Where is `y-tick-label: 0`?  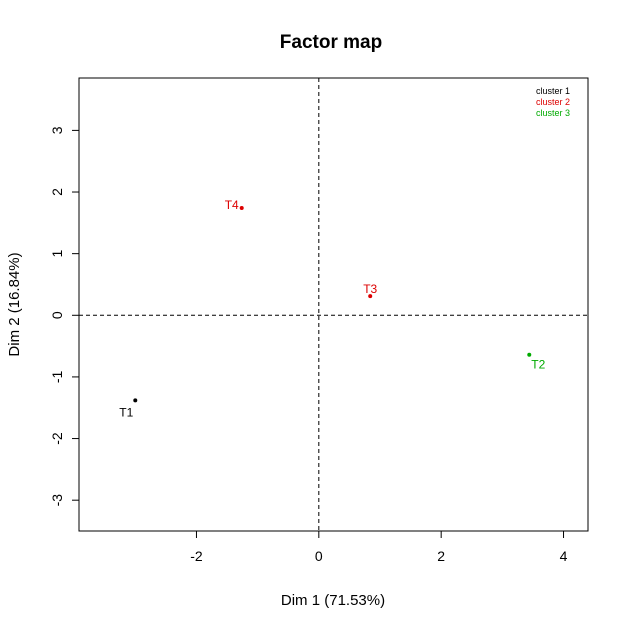 y-tick-label: 0 is located at coordinates (57, 315).